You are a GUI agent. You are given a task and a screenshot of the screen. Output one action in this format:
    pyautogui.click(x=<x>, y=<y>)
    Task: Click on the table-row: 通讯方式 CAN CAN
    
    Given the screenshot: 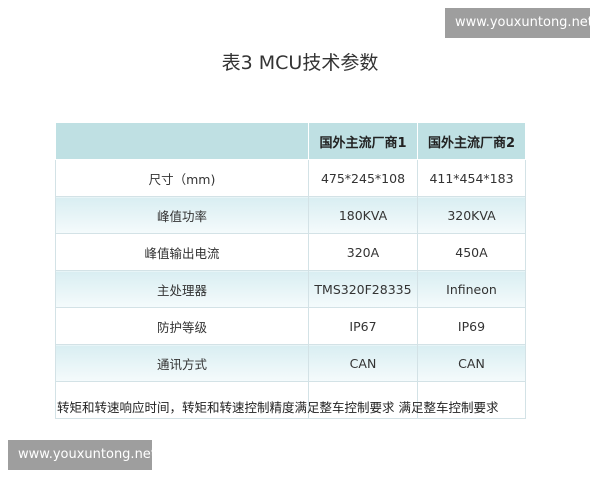 What is the action you would take?
    pyautogui.click(x=290, y=363)
    